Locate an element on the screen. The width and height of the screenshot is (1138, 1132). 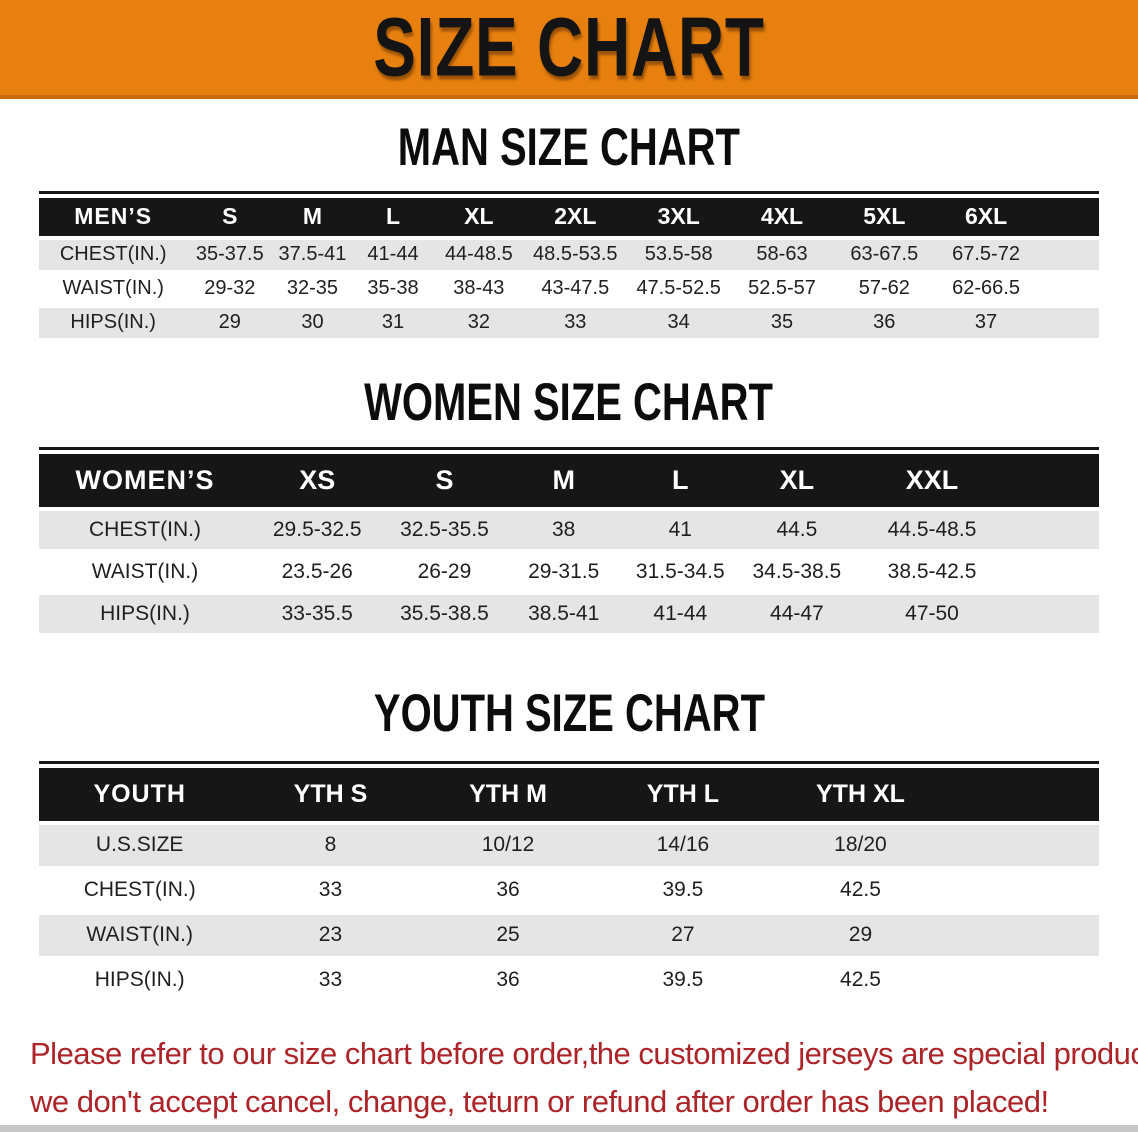
size-value-cell: 32 is located at coordinates (479, 322).